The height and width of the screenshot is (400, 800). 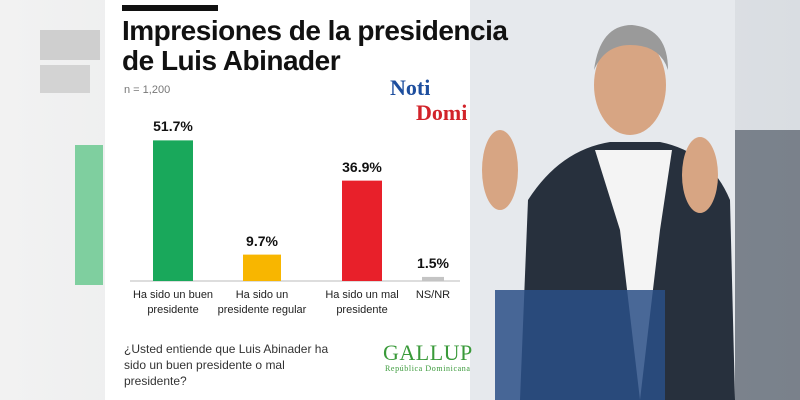 What do you see at coordinates (147, 90) in the screenshot?
I see `subtitle: n = 1,200` at bounding box center [147, 90].